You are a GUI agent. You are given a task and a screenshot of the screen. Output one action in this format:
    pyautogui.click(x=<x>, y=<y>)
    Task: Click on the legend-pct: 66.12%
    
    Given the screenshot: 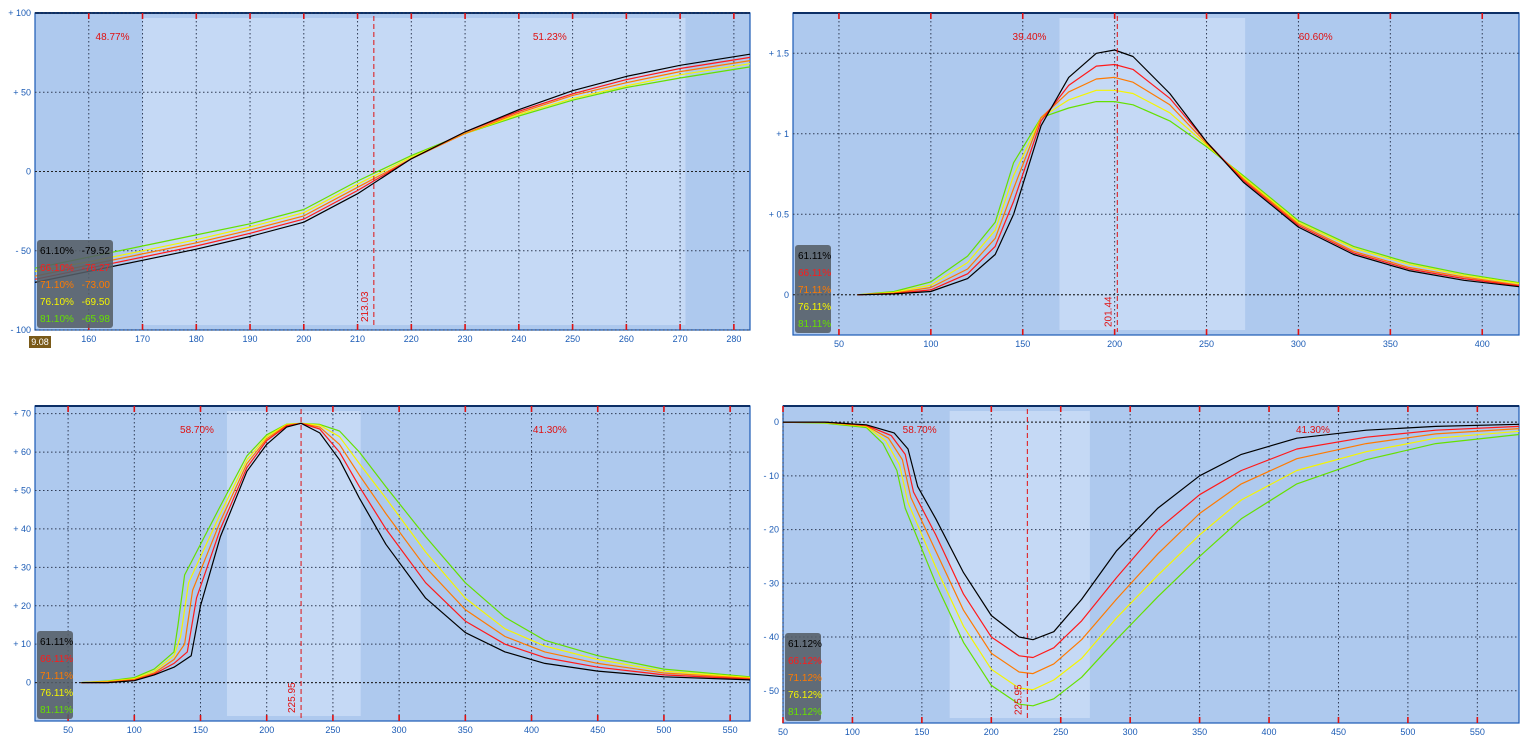 What is the action you would take?
    pyautogui.click(x=805, y=661)
    